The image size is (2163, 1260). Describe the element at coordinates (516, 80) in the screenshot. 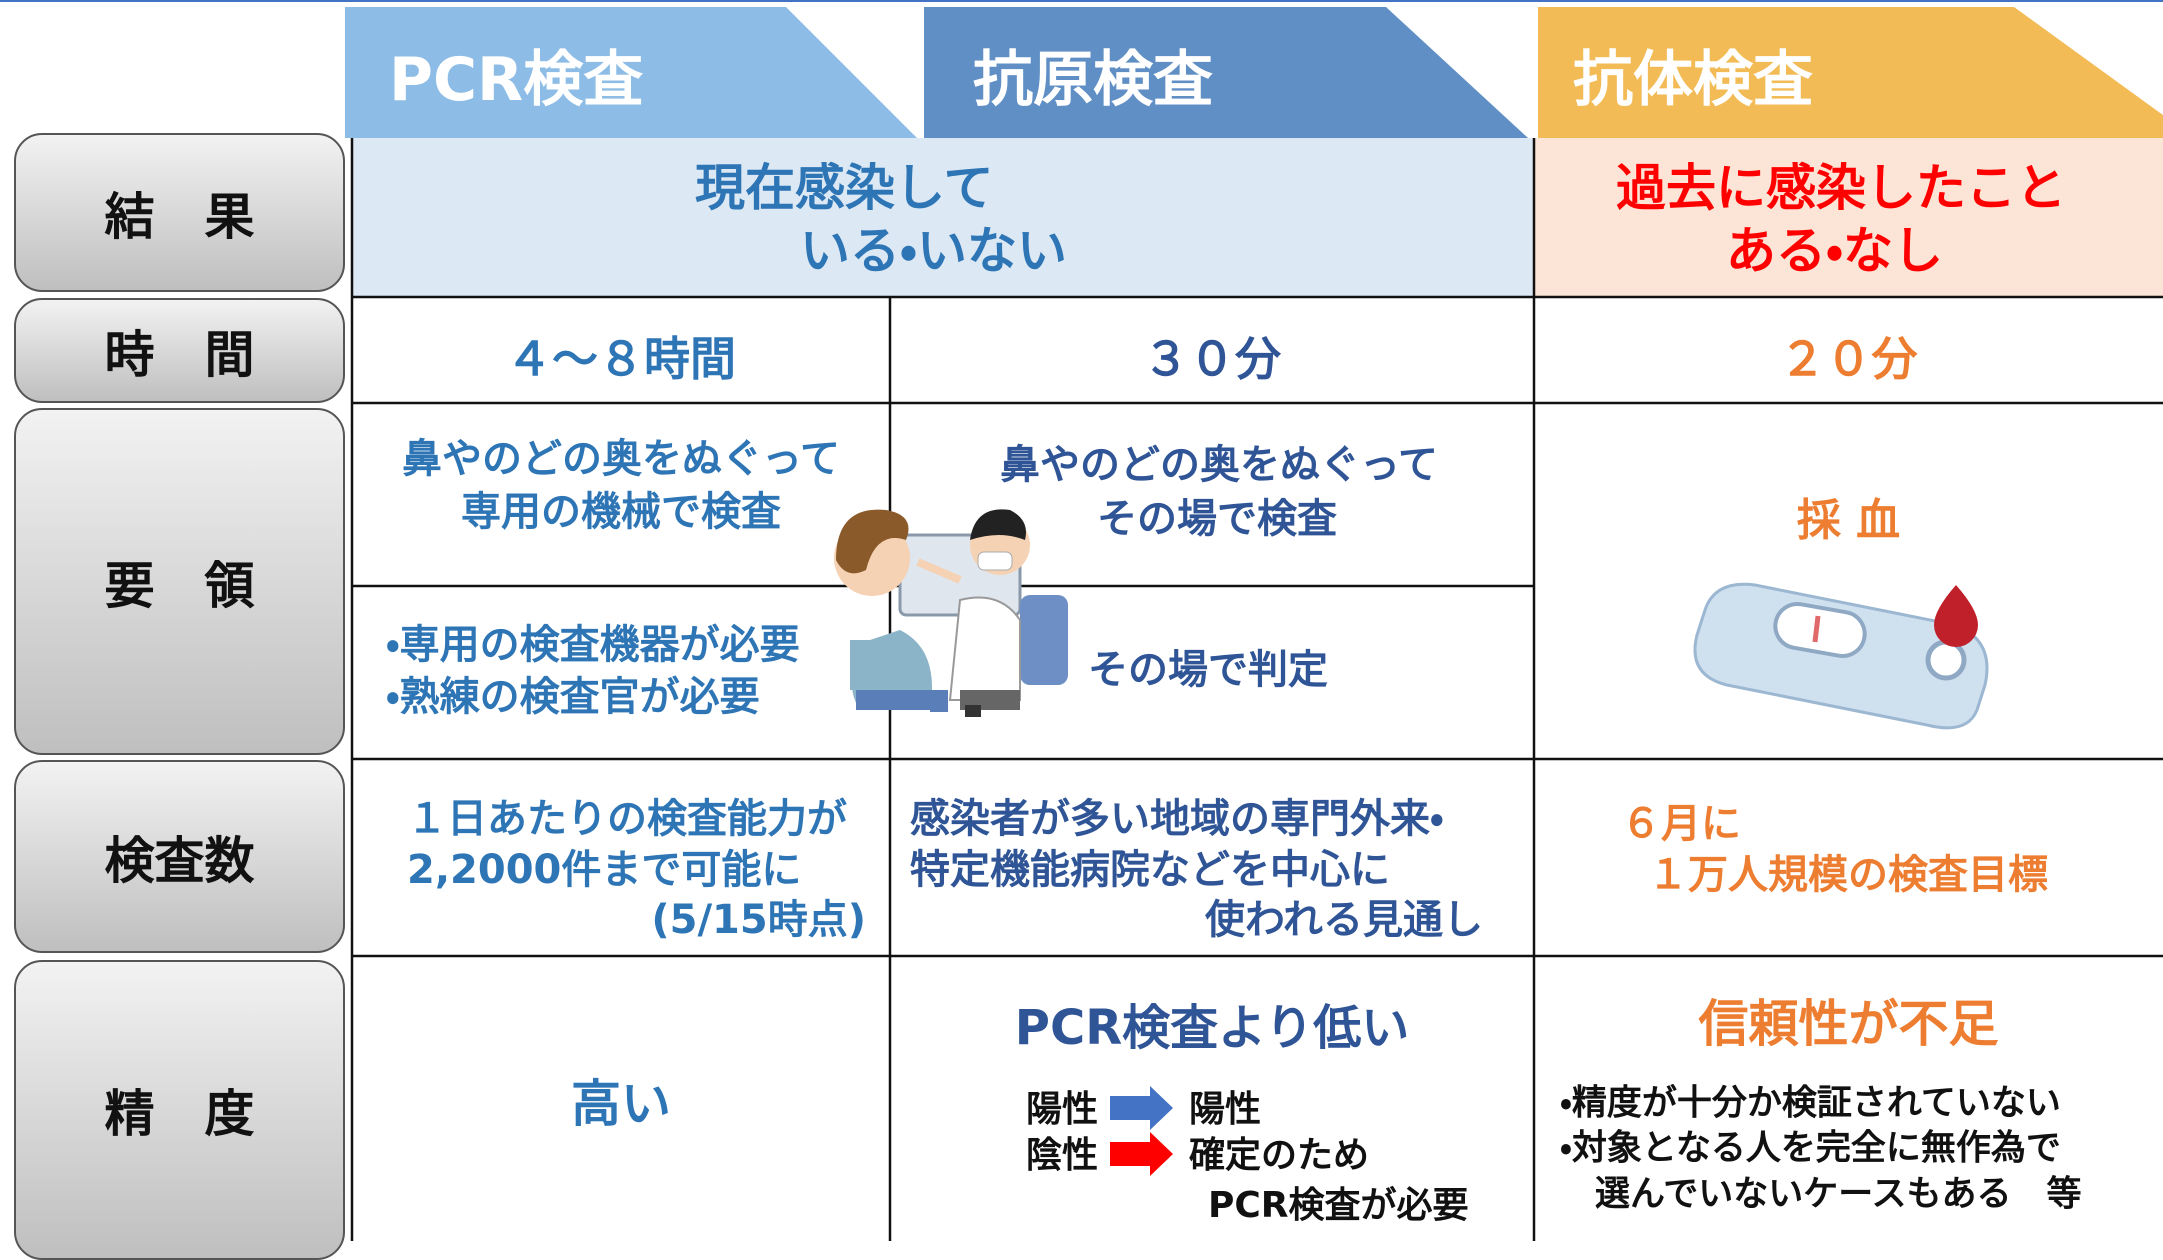

I see `tab-label: PCR検査` at that location.